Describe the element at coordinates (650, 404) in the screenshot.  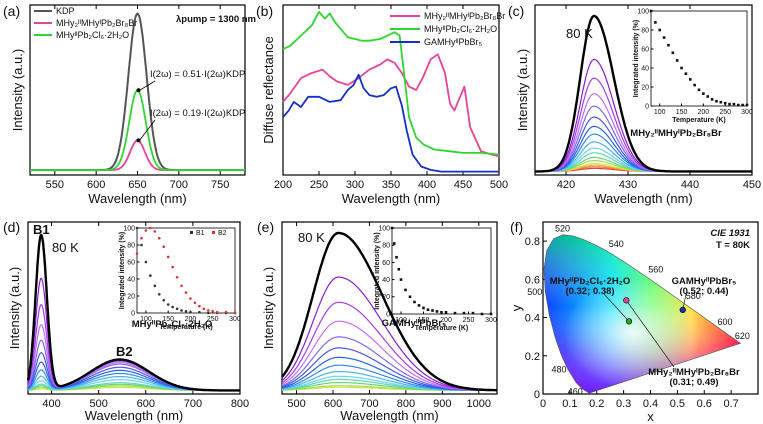
I see `panel-f-xtick-label: 0.4` at that location.